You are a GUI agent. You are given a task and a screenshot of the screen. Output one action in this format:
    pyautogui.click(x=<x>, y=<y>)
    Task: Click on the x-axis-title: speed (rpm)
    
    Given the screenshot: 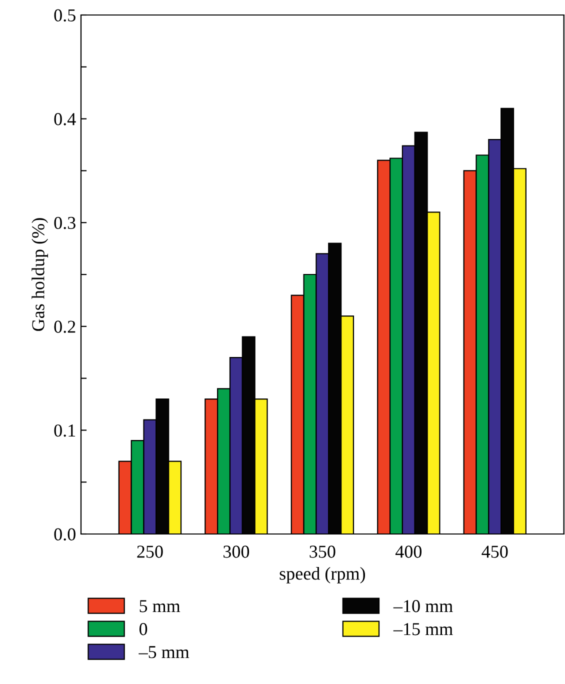 What is the action you would take?
    pyautogui.click(x=323, y=575)
    